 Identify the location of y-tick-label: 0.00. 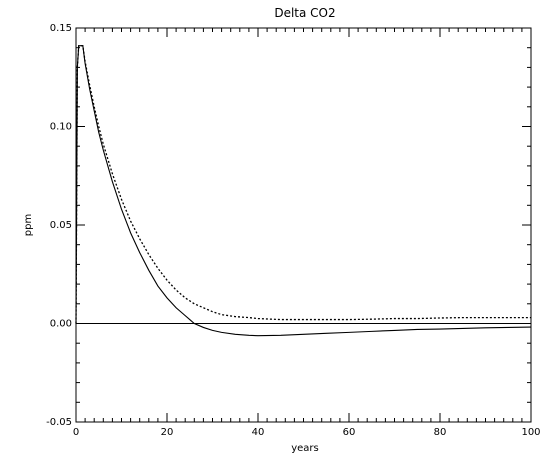
(61, 324).